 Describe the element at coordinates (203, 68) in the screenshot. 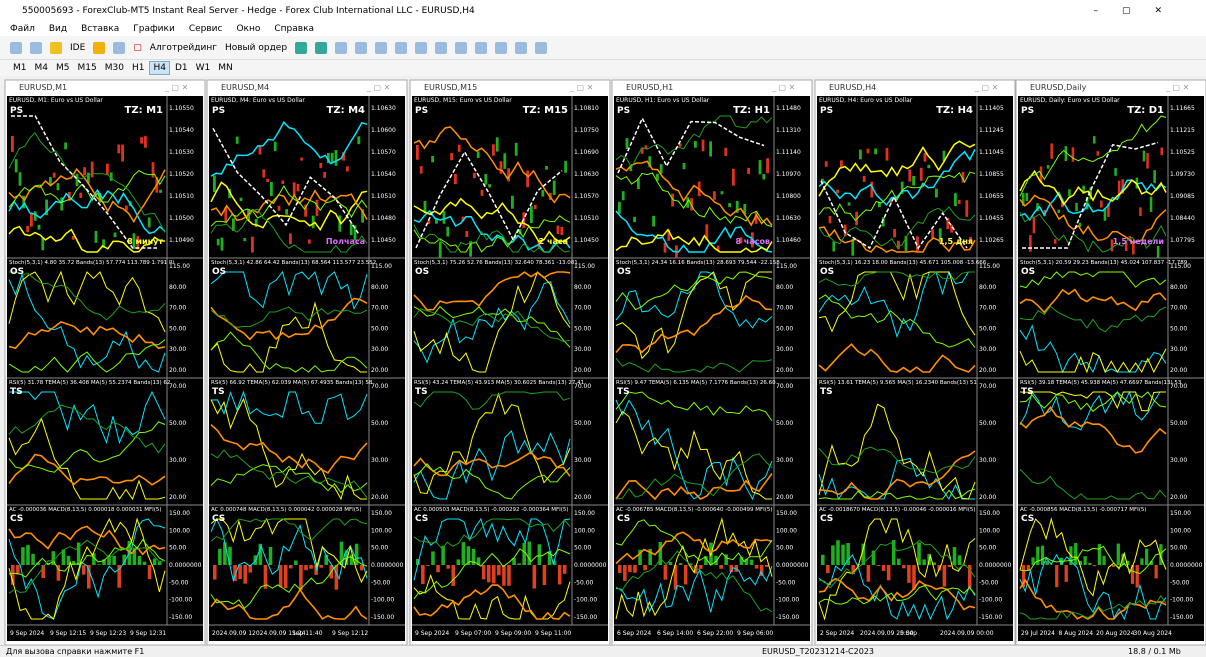

I see `timeframe-button: W1` at that location.